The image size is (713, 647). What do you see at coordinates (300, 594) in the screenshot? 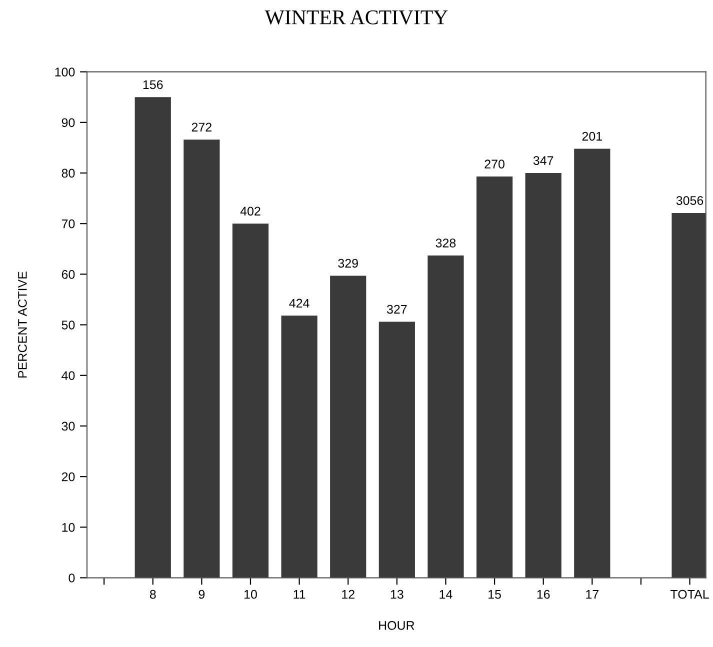
I see `x-tick-label: 11` at bounding box center [300, 594].